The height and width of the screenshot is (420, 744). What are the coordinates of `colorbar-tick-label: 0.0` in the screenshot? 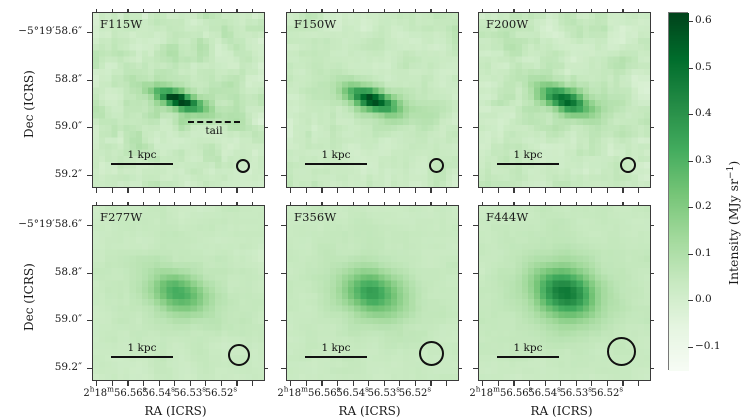 It's located at (703, 299).